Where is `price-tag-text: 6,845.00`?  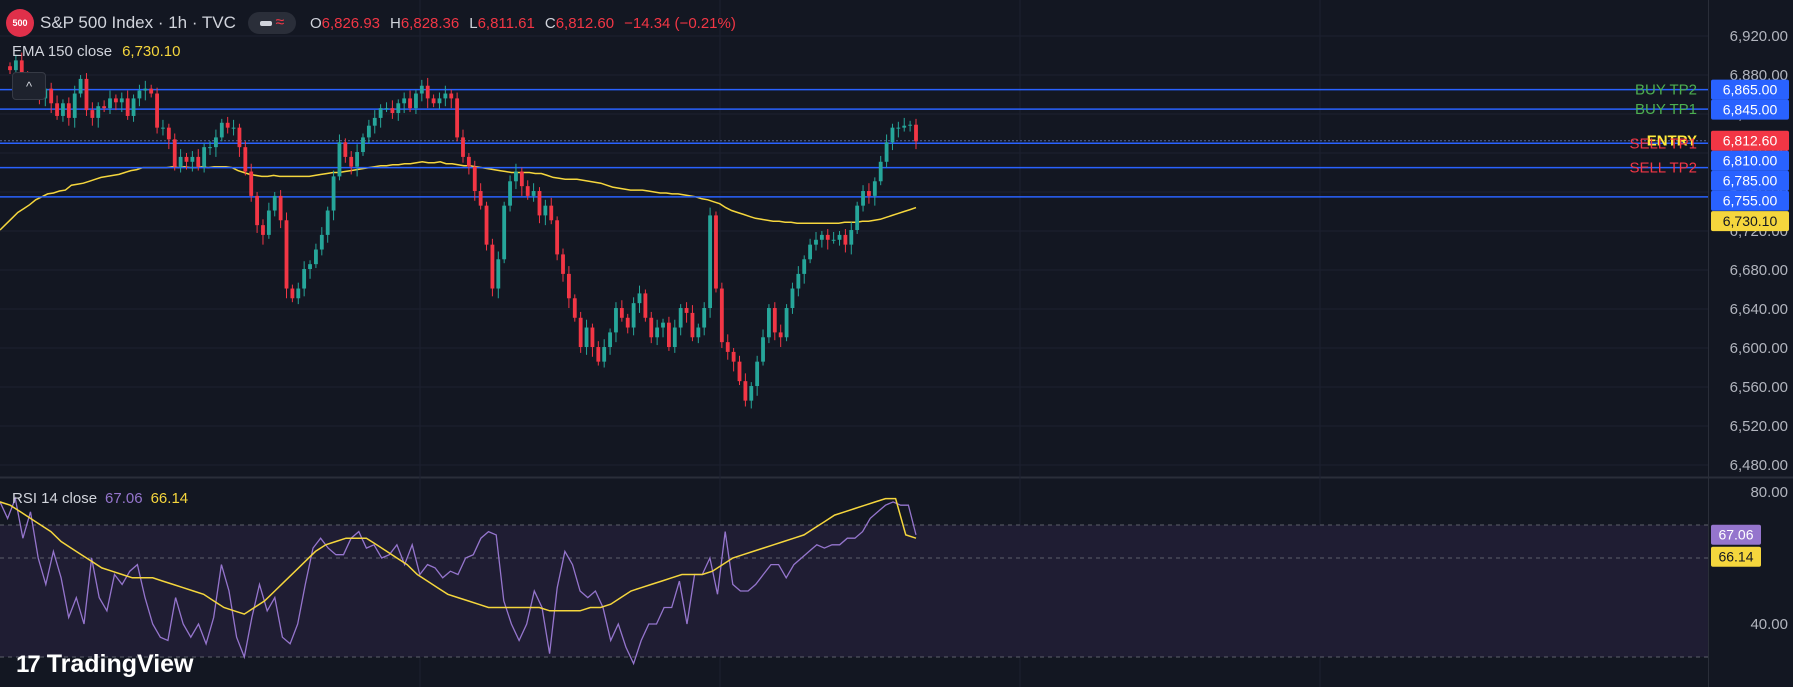
price-tag-text: 6,845.00 is located at coordinates (1750, 110).